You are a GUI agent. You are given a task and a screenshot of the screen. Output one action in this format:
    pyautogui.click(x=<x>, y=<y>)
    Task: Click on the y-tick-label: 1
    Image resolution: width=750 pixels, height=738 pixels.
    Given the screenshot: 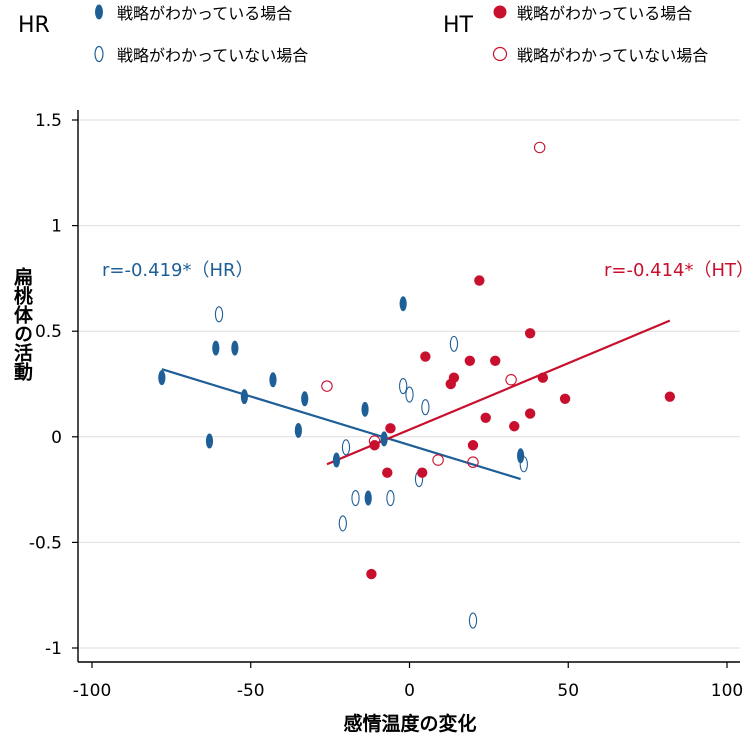 What is the action you would take?
    pyautogui.click(x=56, y=227)
    